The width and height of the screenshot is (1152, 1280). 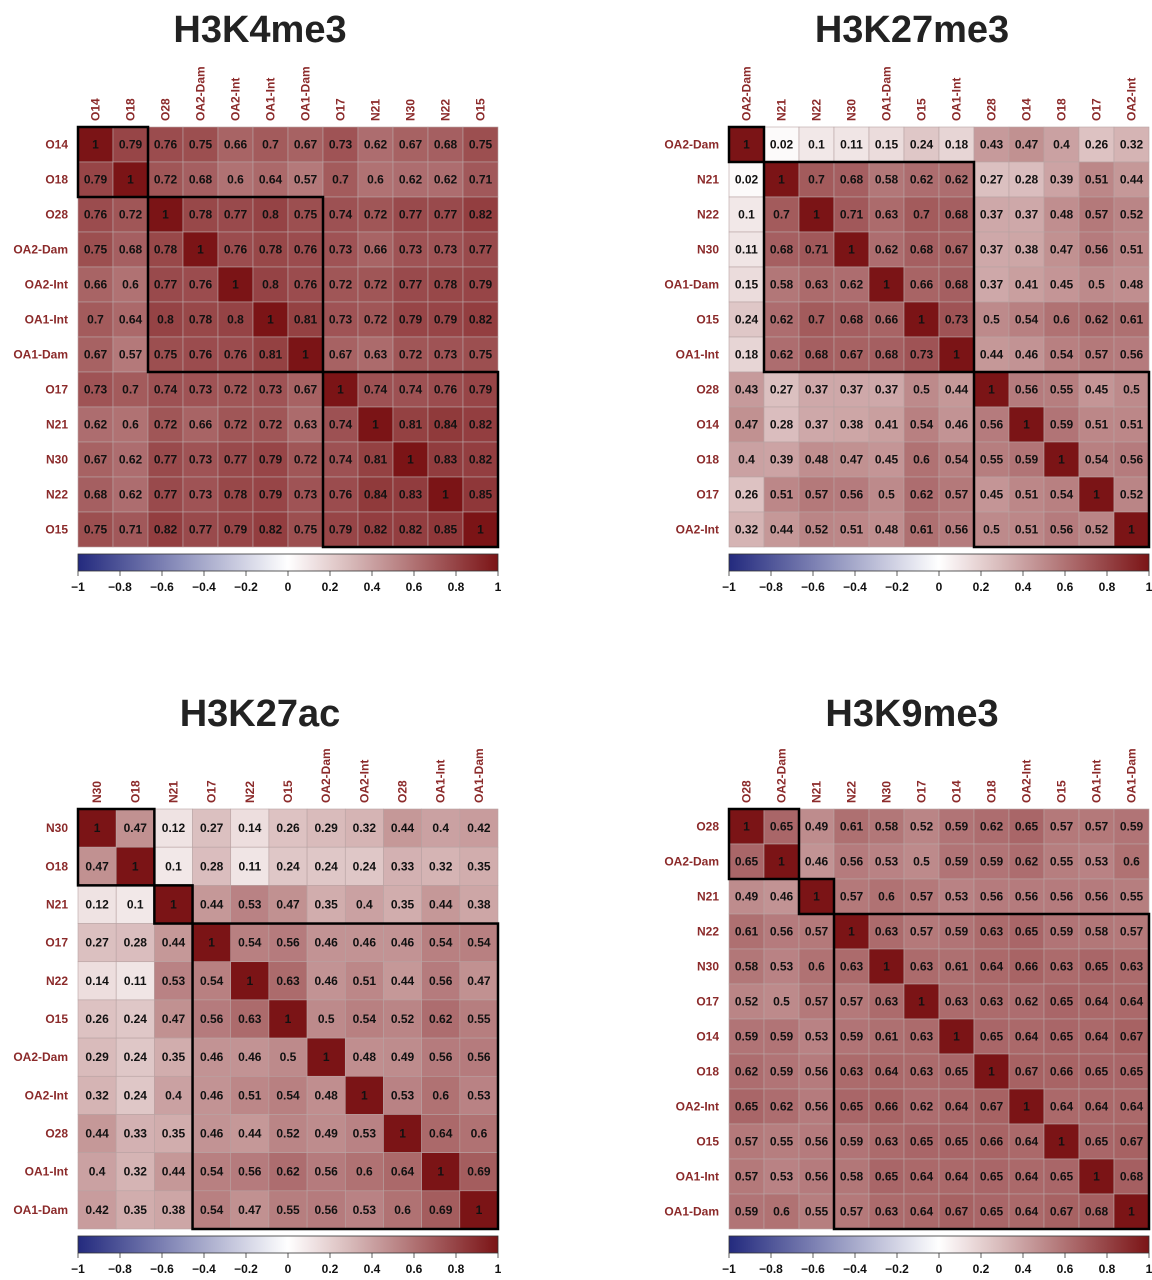 I want to click on cell-value: 0.75, so click(x=201, y=145).